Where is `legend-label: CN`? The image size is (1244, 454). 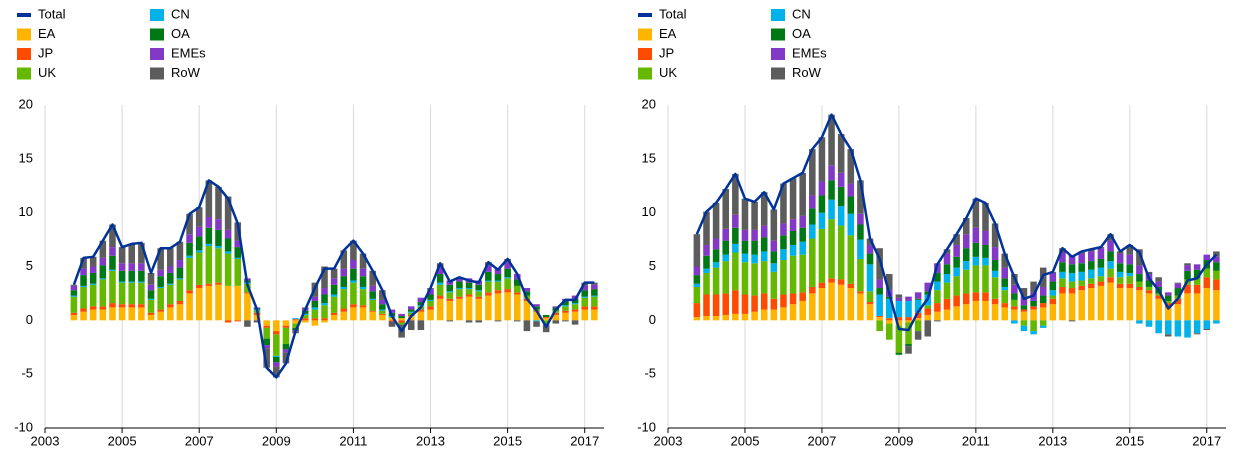
legend-label: CN is located at coordinates (180, 13).